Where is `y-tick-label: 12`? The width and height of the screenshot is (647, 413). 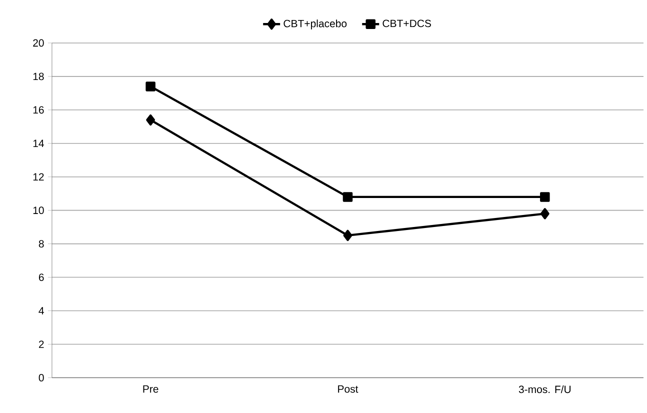
y-tick-label: 12 is located at coordinates (38, 177).